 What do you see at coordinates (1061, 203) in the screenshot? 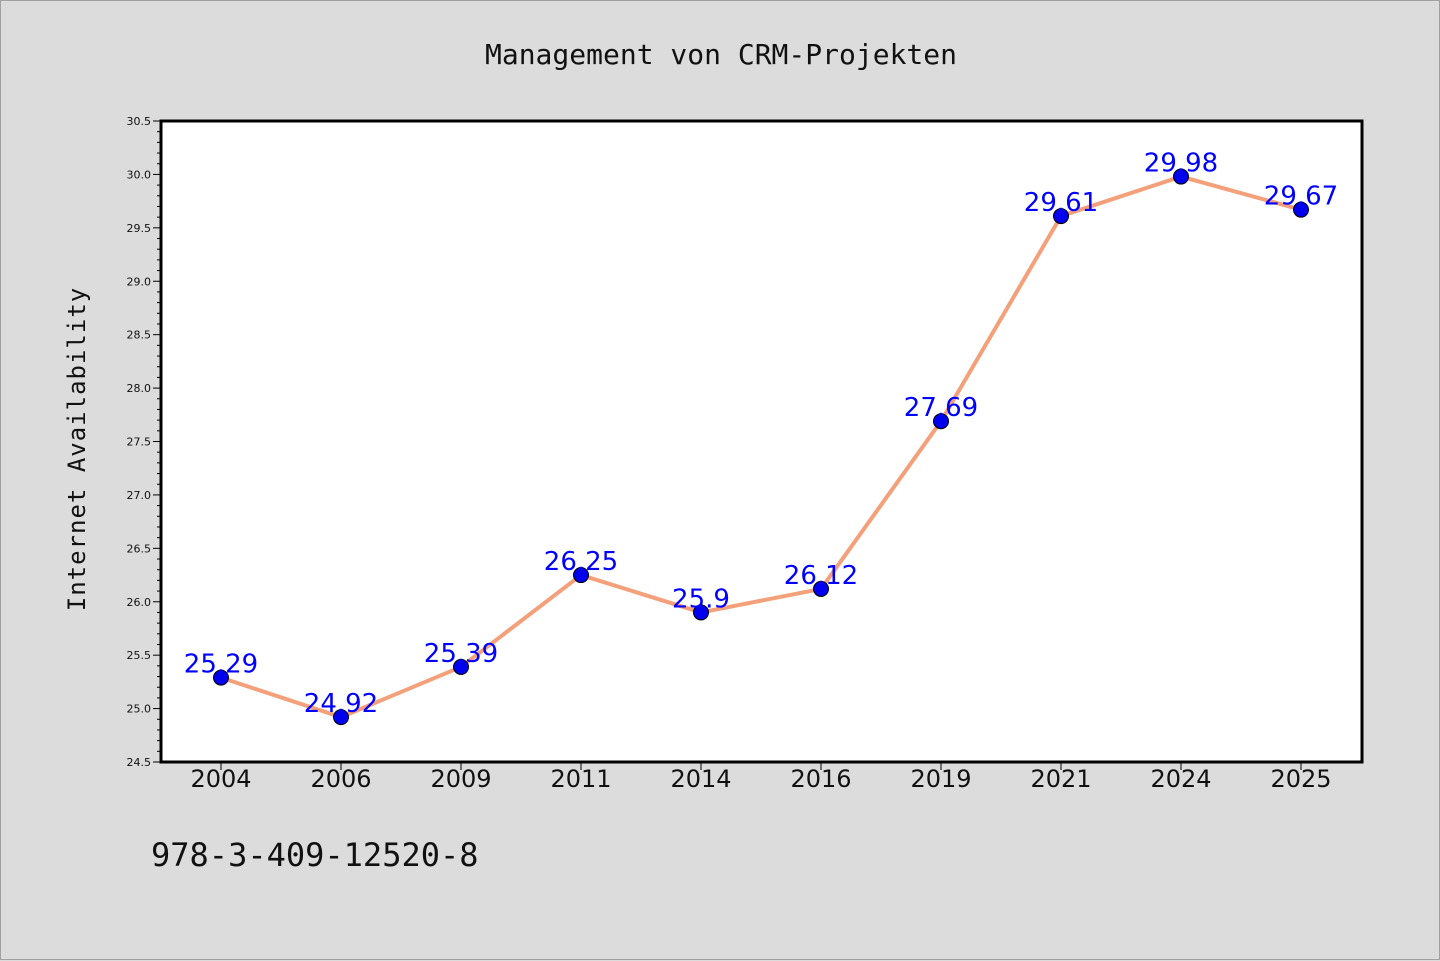
I see `data-label: 29.61` at bounding box center [1061, 203].